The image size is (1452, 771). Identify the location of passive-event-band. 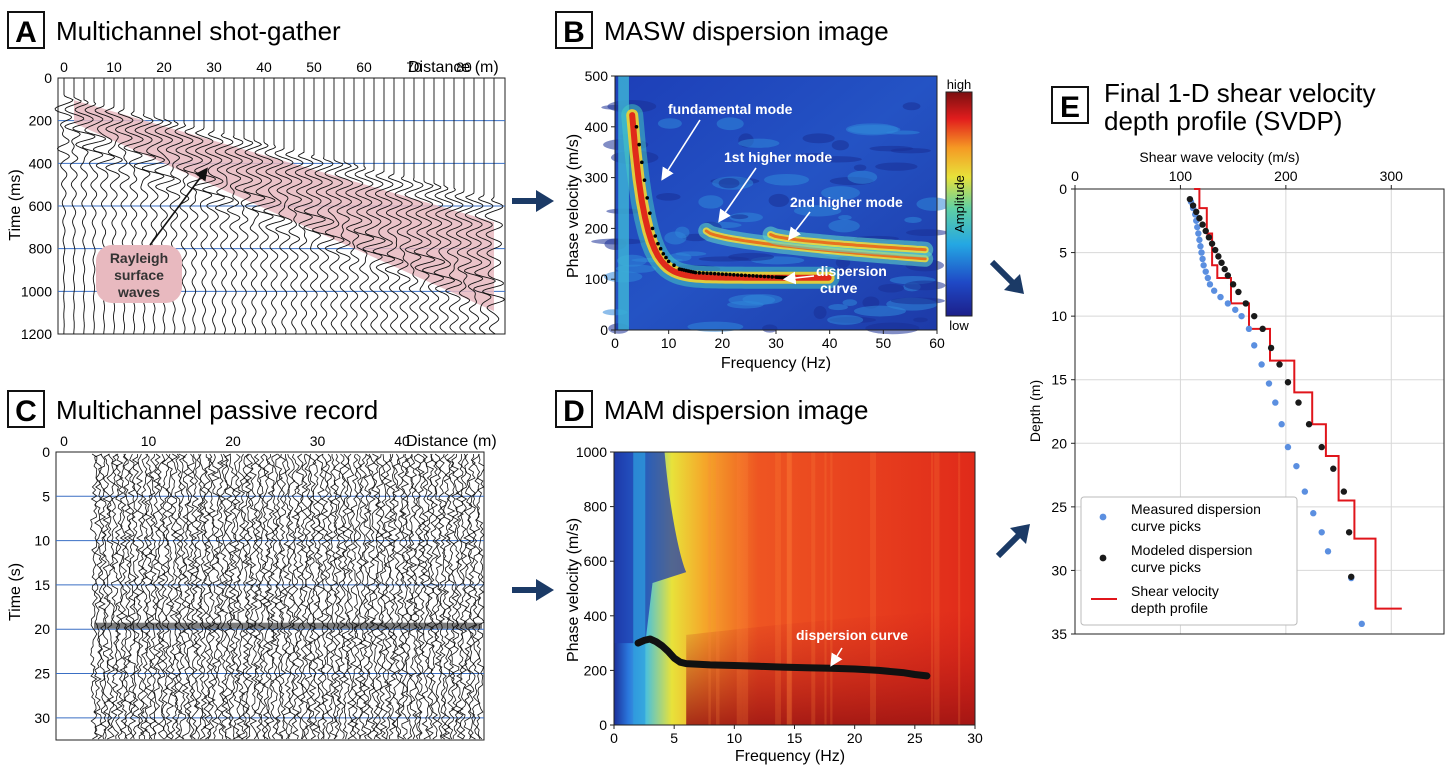
(288, 625).